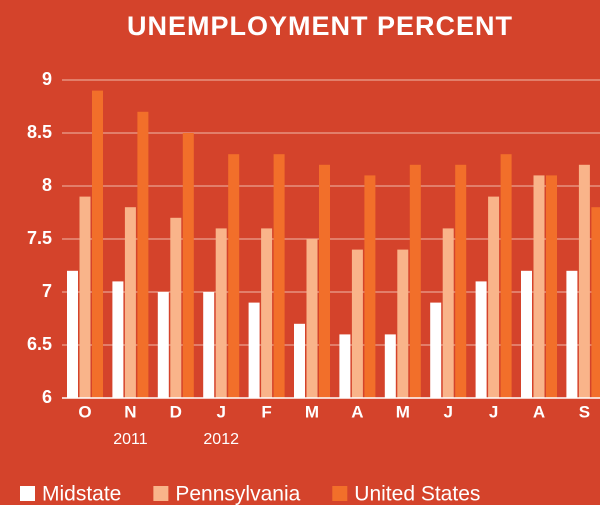 This screenshot has height=505, width=600. What do you see at coordinates (130, 411) in the screenshot?
I see `x-tick-label: N` at bounding box center [130, 411].